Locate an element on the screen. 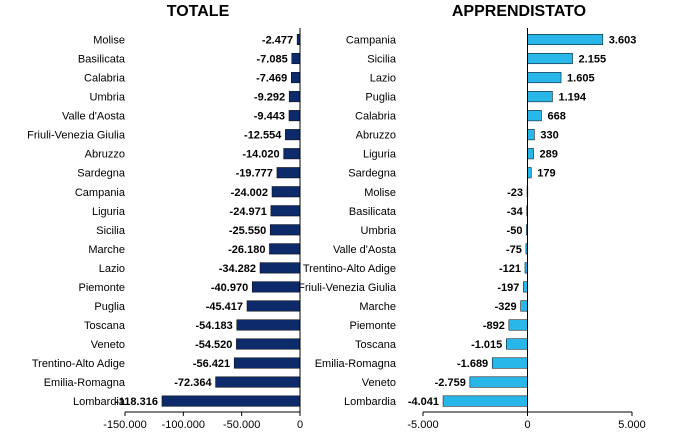  data-label: 179 is located at coordinates (546, 174).